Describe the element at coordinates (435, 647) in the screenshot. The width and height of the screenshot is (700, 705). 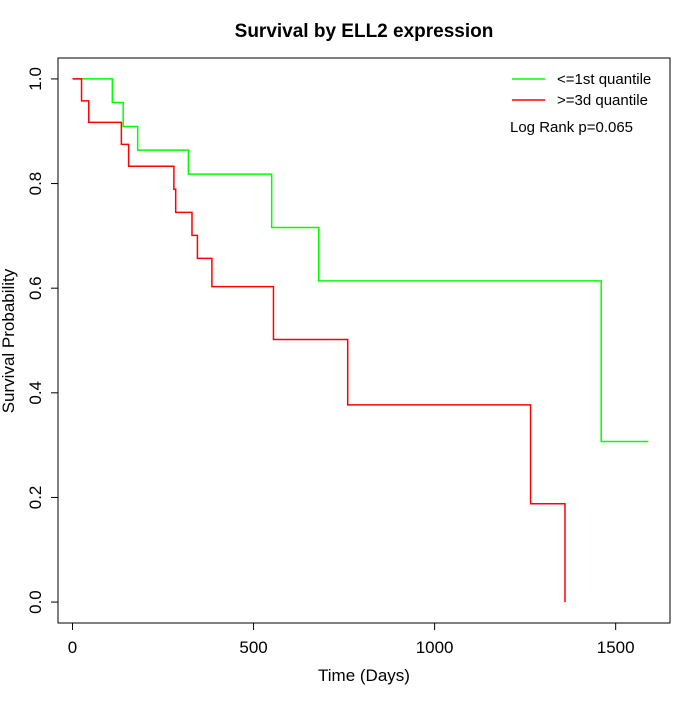
I see `x-tick-label: 1000` at that location.